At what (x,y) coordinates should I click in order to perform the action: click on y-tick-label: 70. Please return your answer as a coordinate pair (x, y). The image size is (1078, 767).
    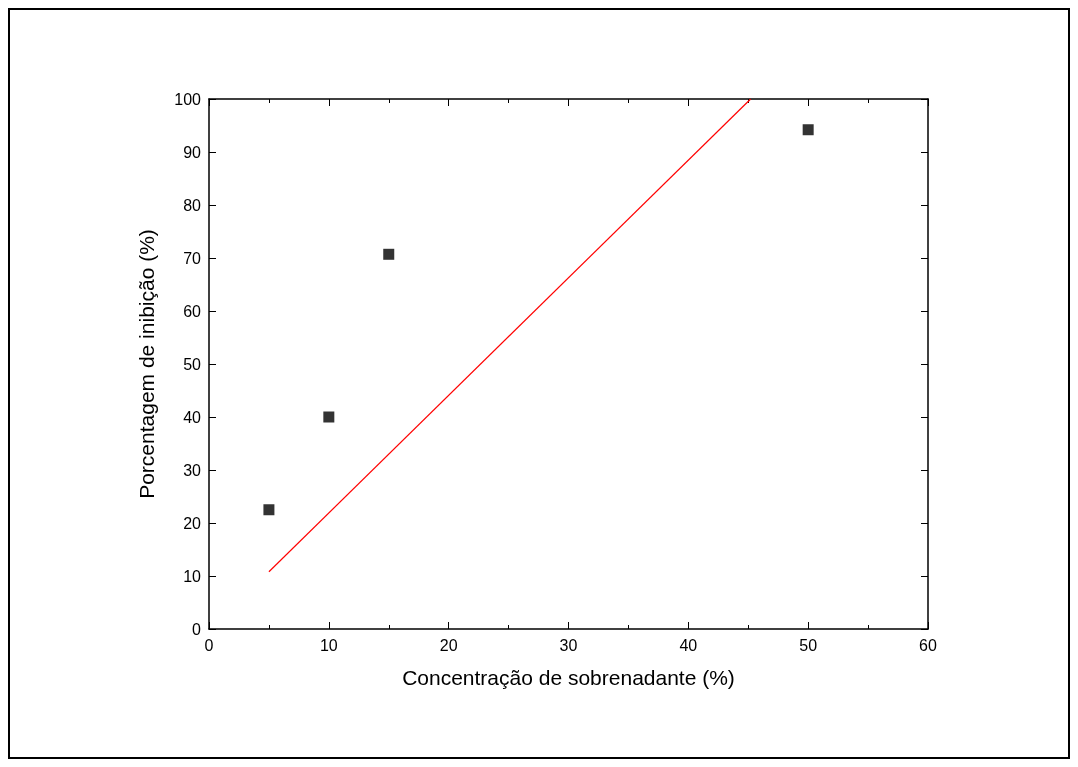
    Looking at the image, I should click on (192, 258).